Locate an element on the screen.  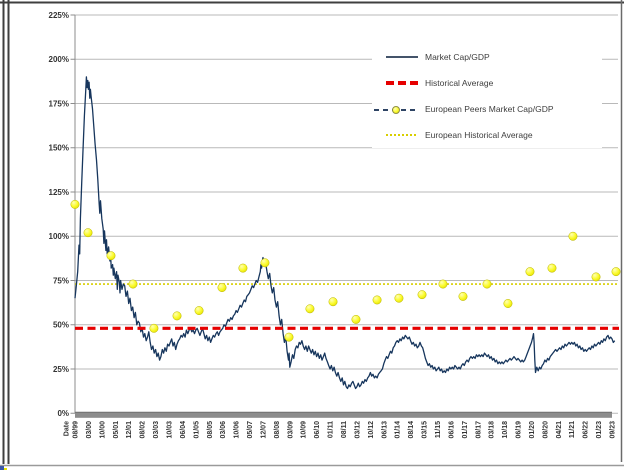
y-tick-label: 0% is located at coordinates (63, 413).